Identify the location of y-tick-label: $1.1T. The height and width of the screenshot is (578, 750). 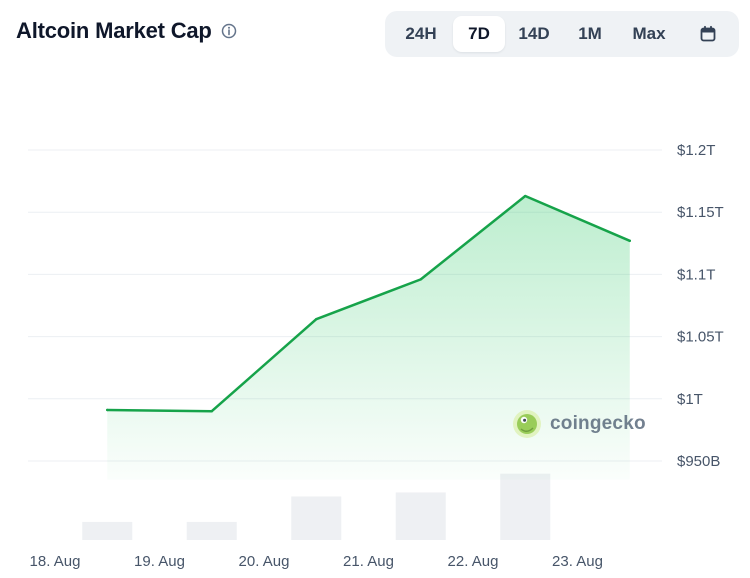
(696, 274).